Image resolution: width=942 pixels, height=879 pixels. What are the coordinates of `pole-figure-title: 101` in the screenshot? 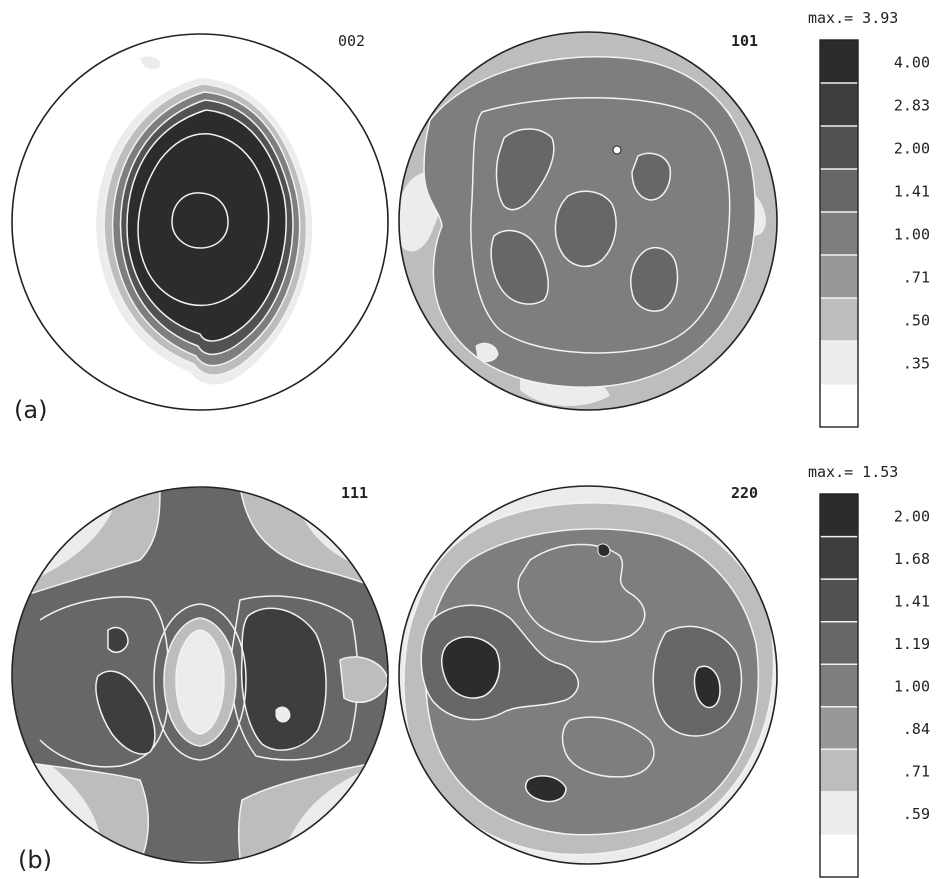 It's located at (744, 41).